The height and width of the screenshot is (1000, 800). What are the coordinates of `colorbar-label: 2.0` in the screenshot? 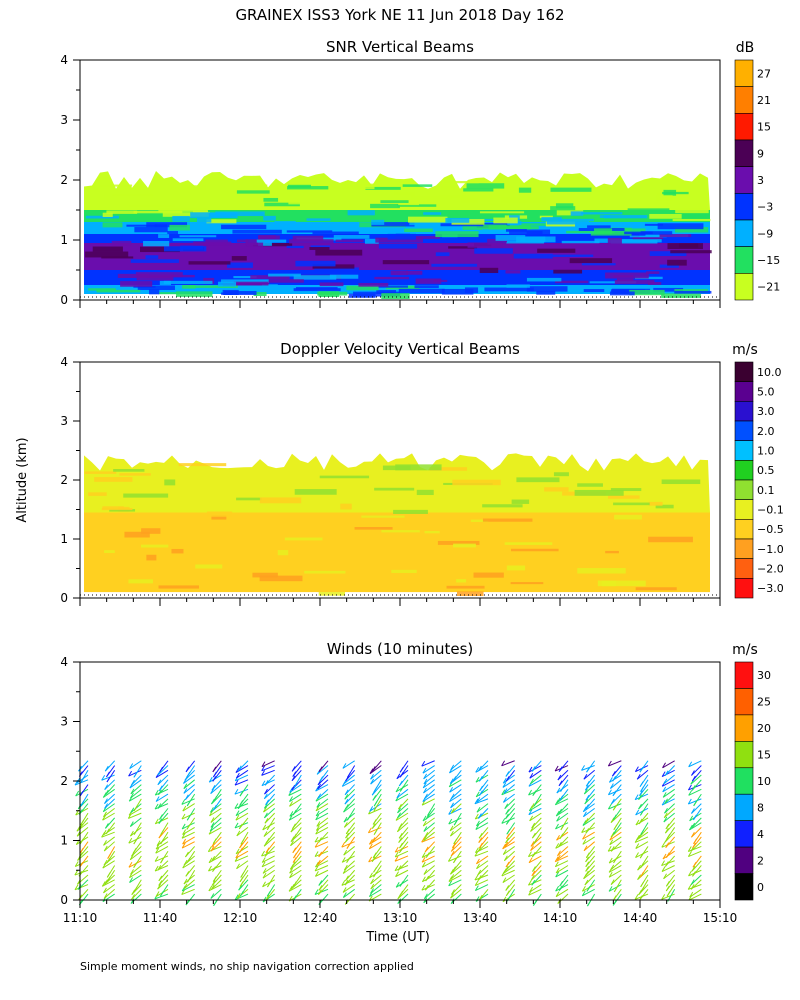 It's located at (766, 431).